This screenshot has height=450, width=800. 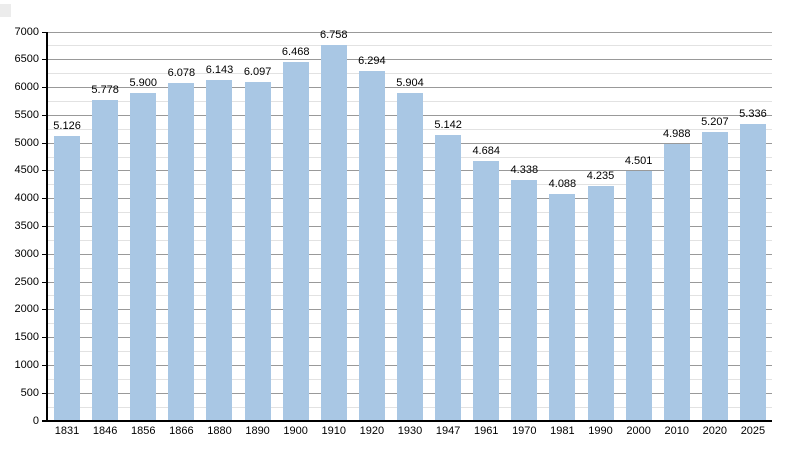 I want to click on x-axis-tick-label: 1920, so click(x=372, y=431).